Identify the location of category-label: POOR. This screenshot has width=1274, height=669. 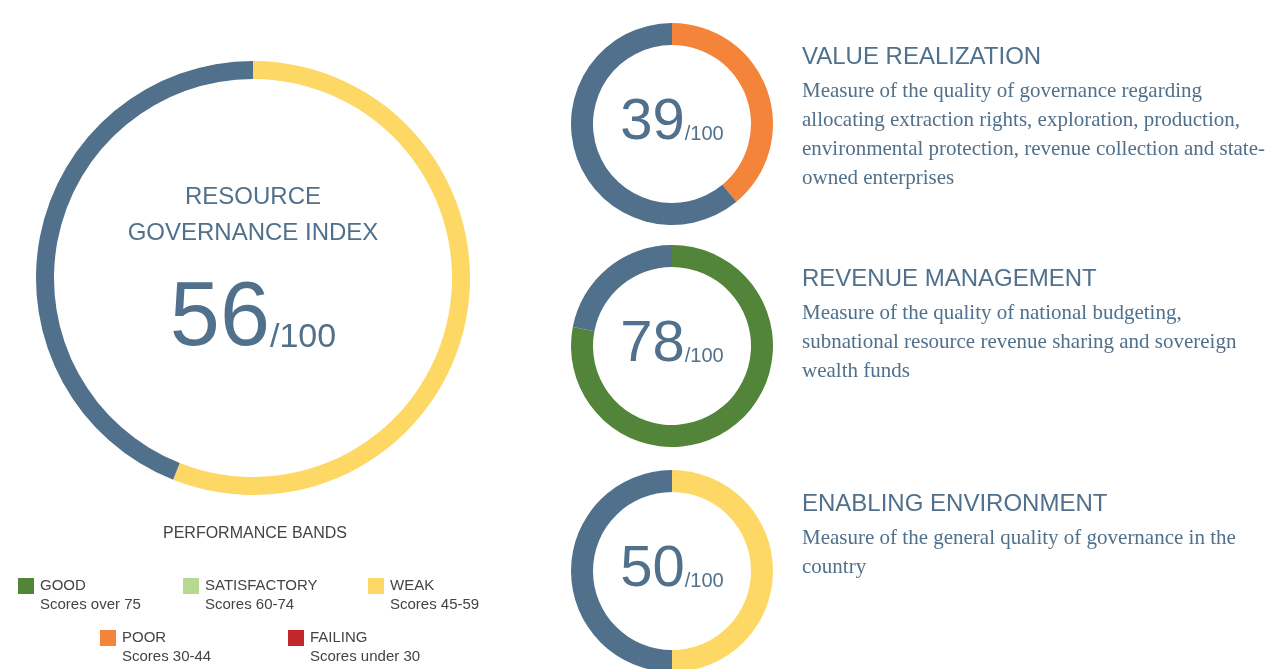
(144, 636).